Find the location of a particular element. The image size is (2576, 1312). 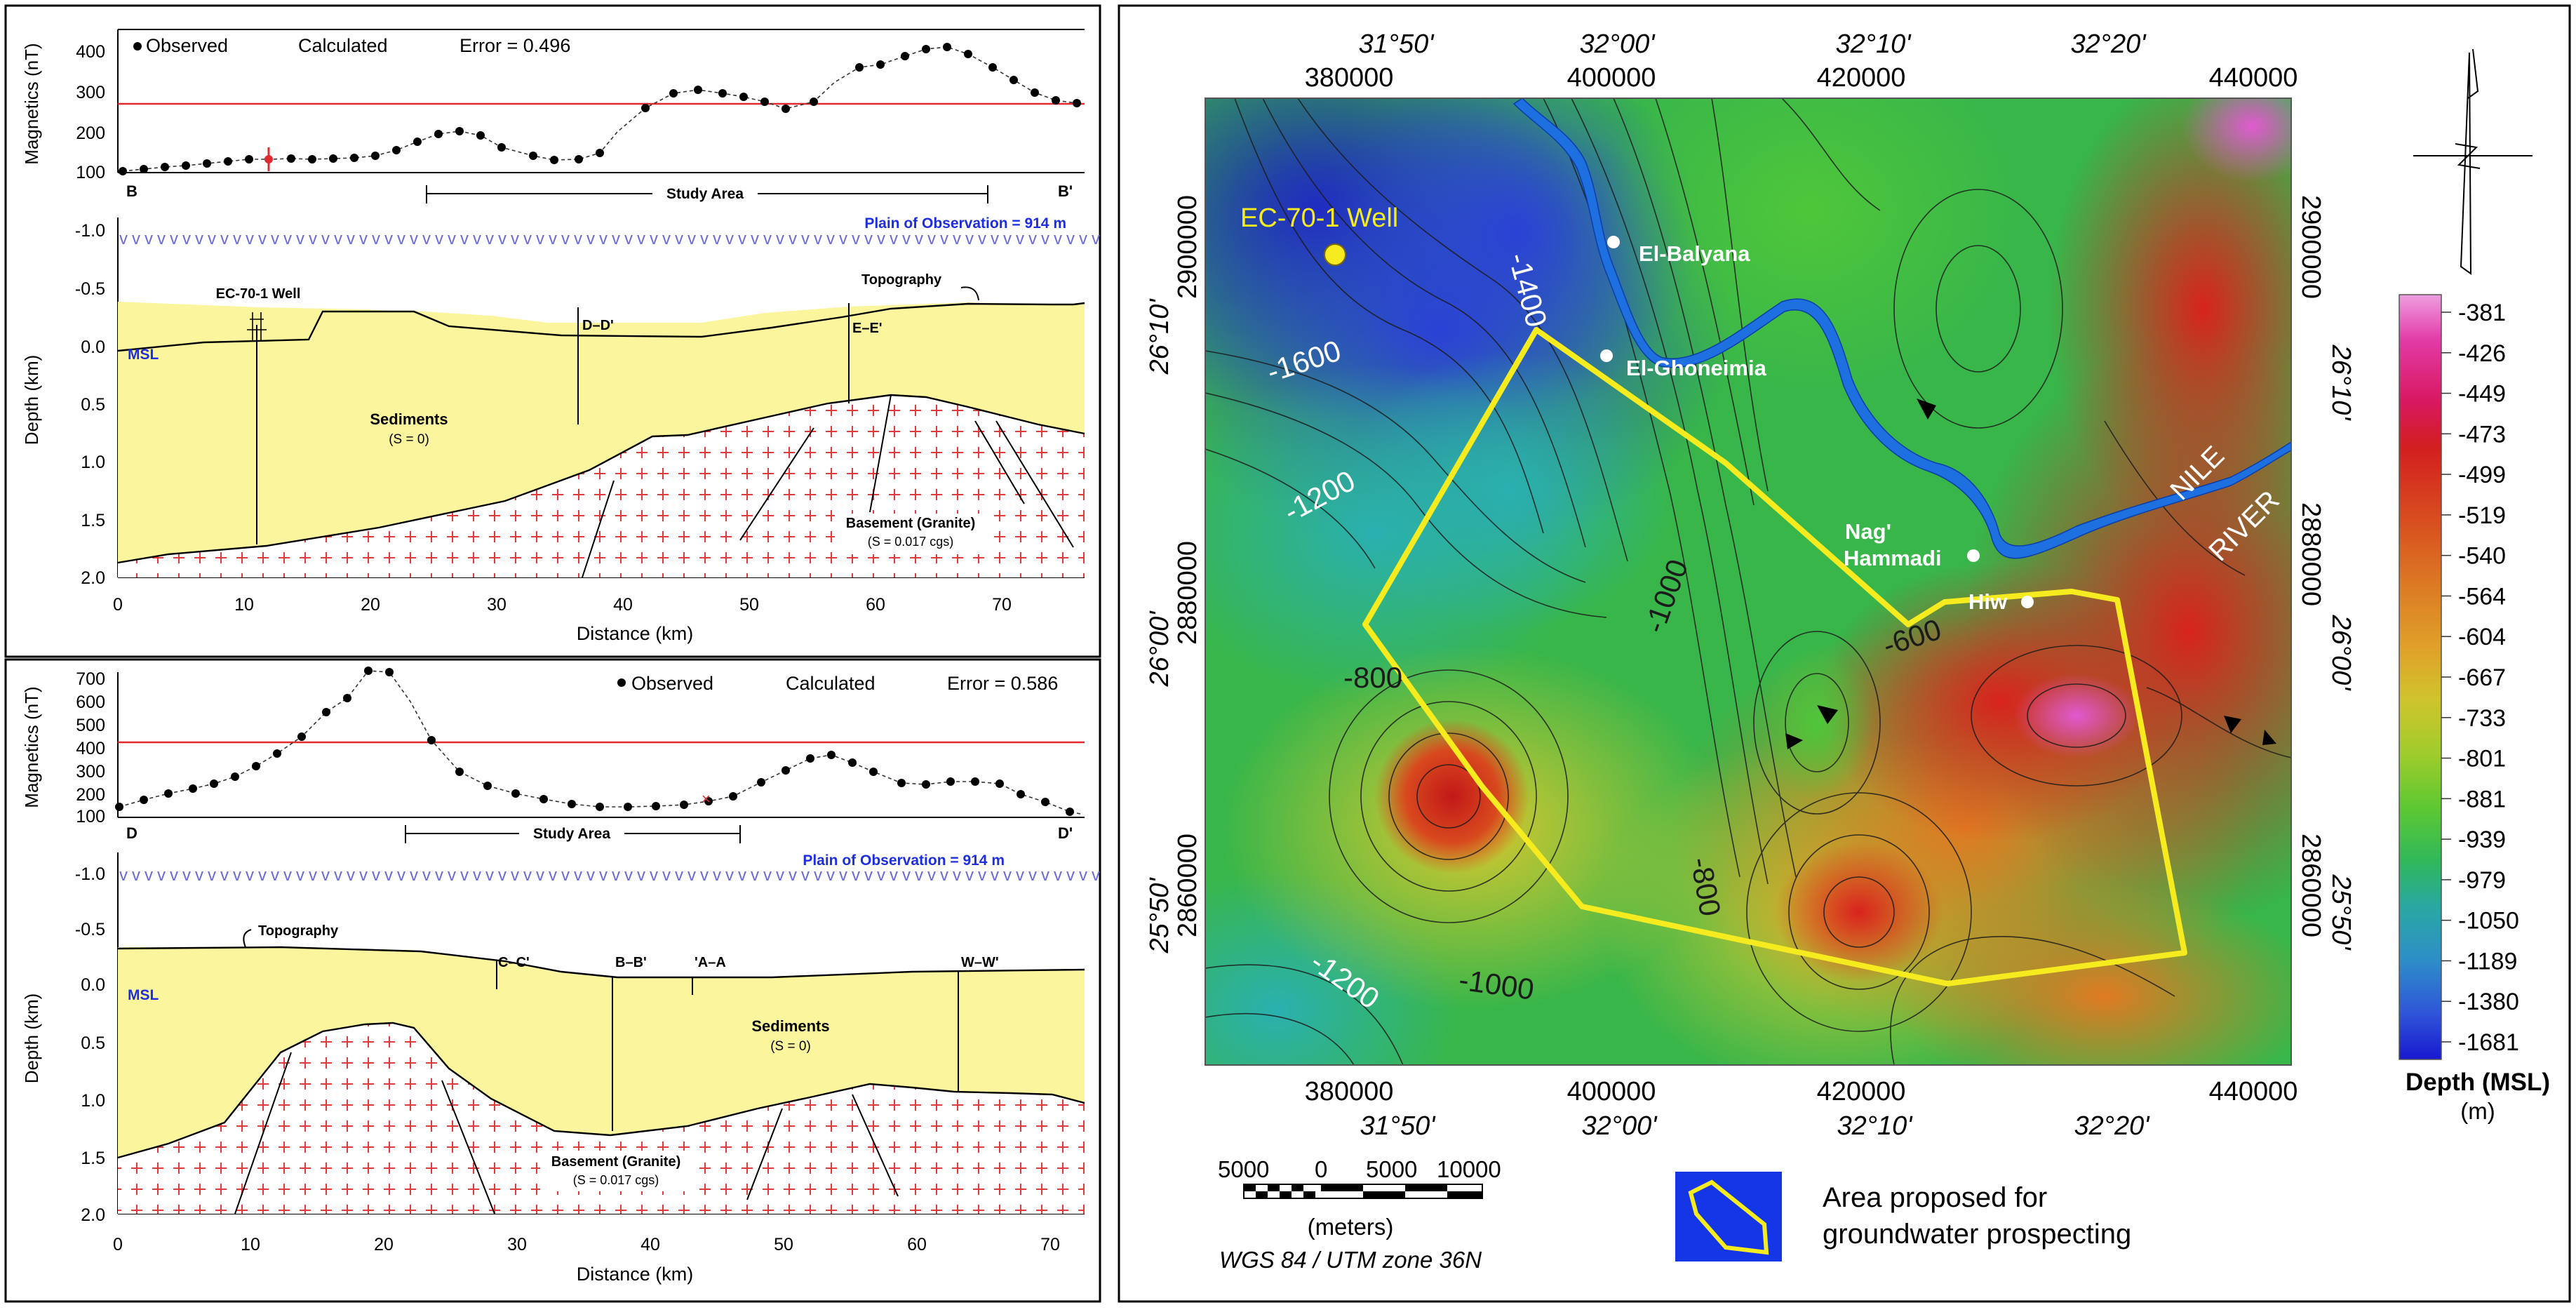

direction-triangles is located at coordinates (2030, 574).